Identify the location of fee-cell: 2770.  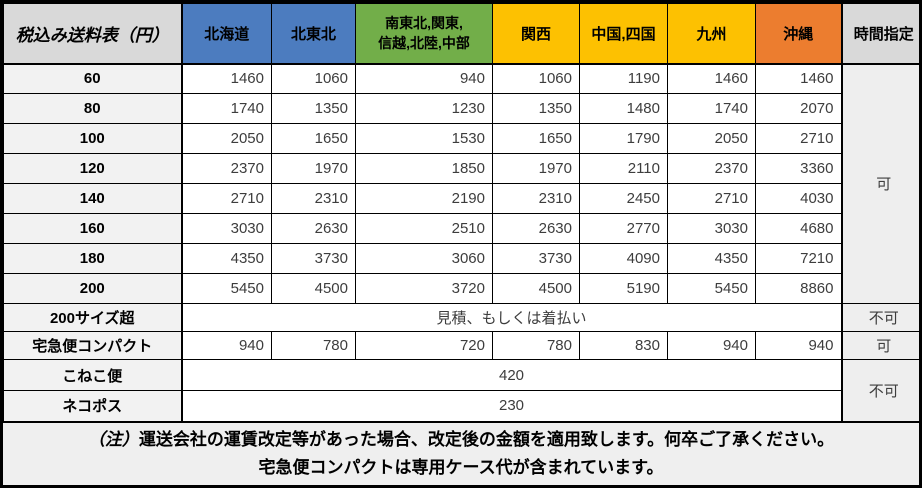
(623, 228).